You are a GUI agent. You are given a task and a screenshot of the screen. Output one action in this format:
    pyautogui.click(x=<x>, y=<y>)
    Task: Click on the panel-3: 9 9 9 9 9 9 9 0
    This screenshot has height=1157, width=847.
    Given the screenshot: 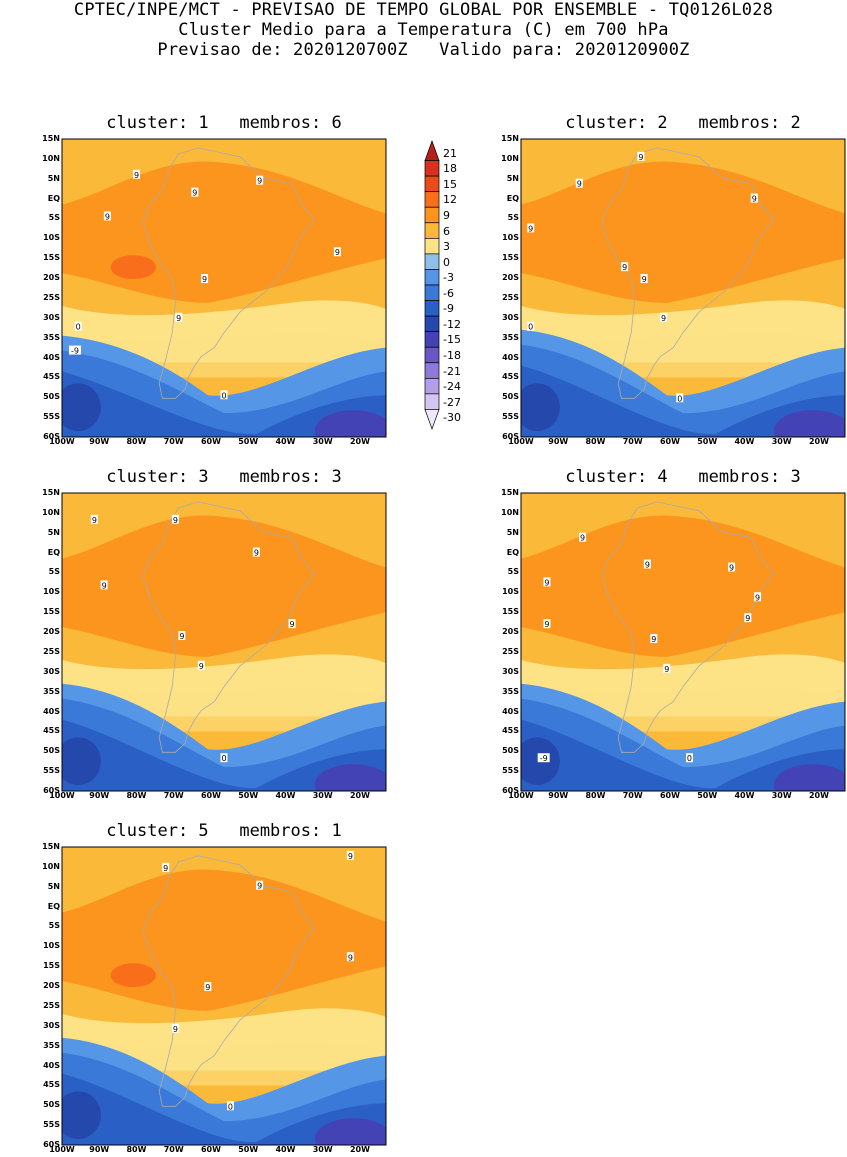 What is the action you would take?
    pyautogui.click(x=224, y=642)
    